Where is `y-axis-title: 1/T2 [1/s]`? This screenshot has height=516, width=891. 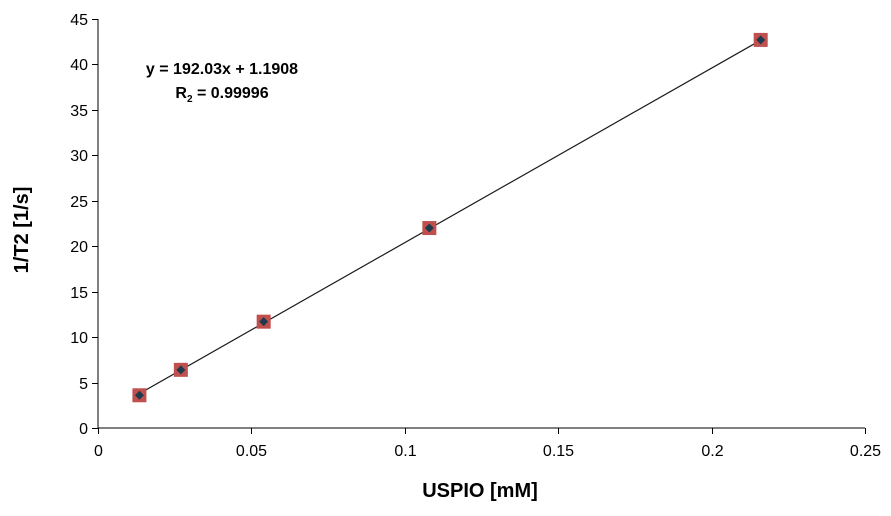
y-axis-title: 1/T2 [1/s] is located at coordinates (22, 230).